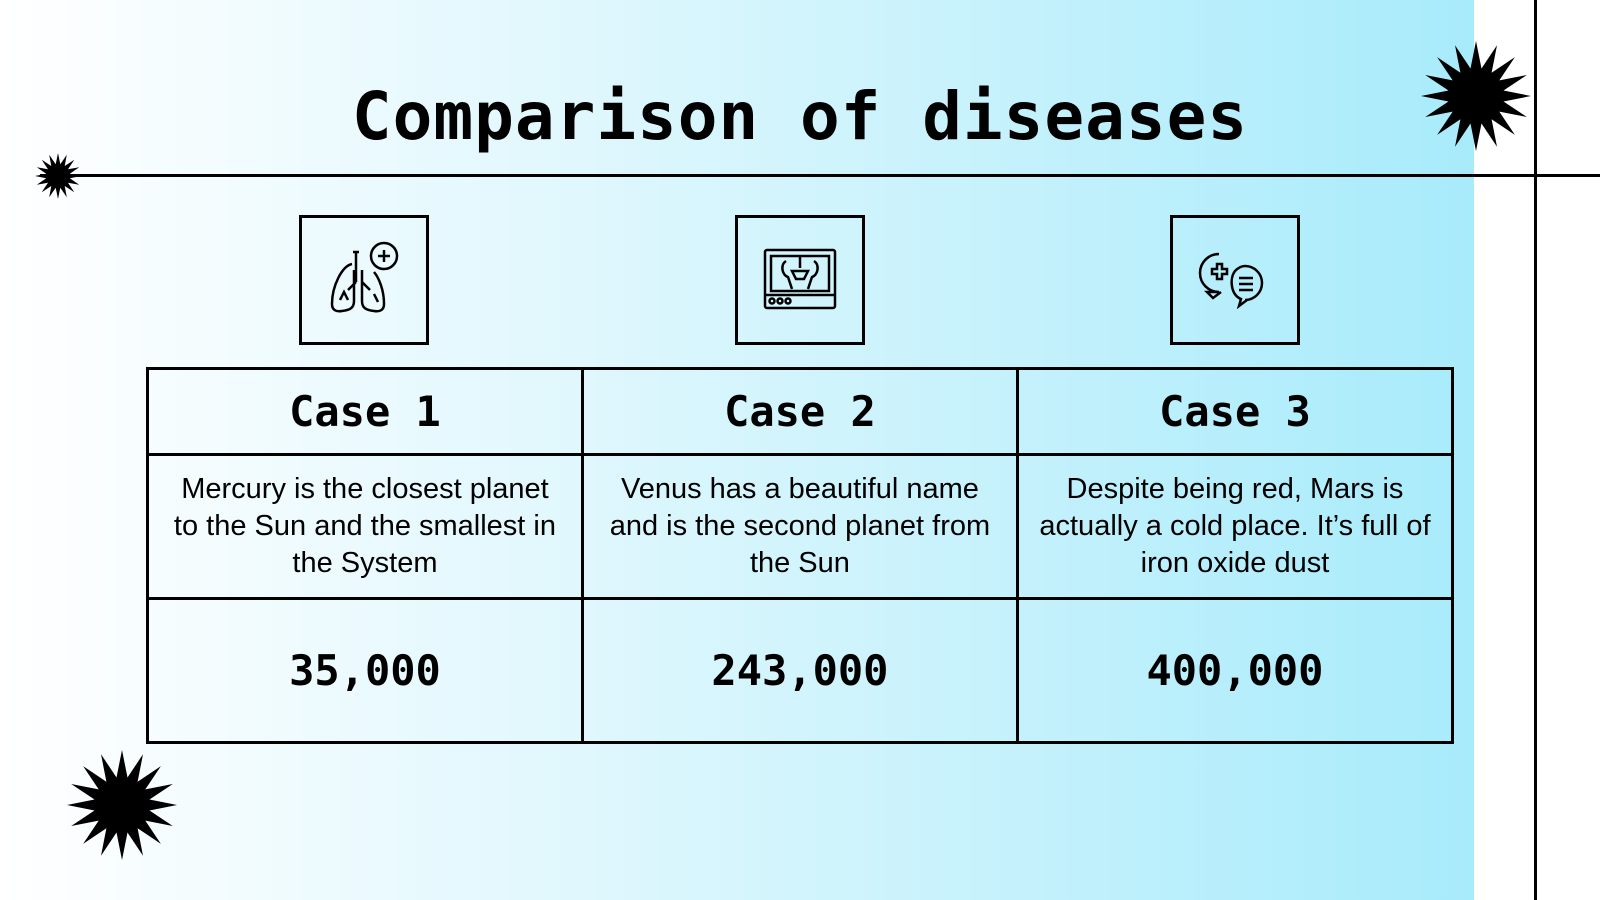 This screenshot has height=900, width=1600. I want to click on xray-pelvis-monitor-icon, so click(800, 279).